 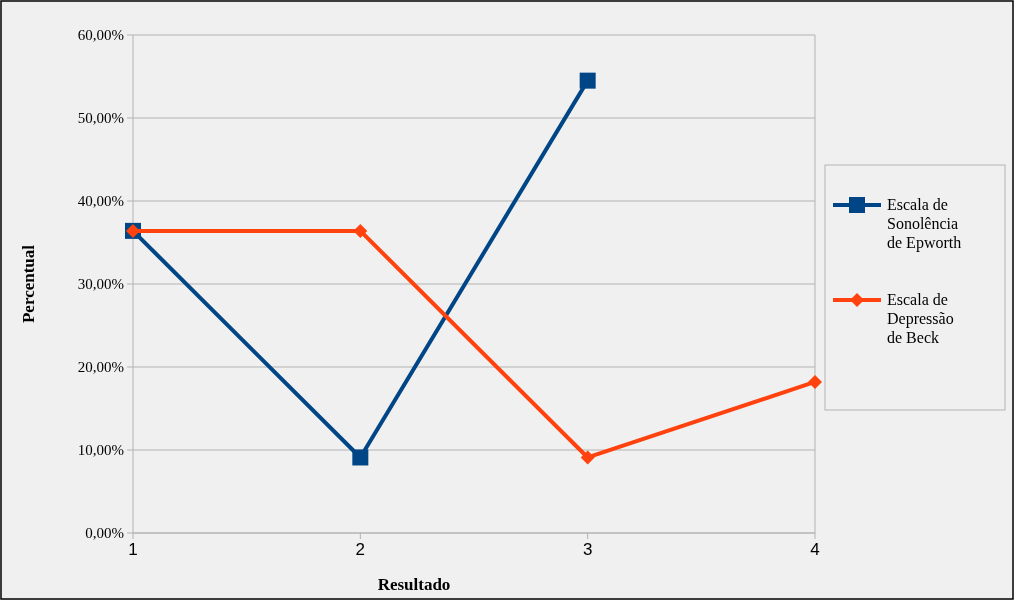 What do you see at coordinates (414, 584) in the screenshot?
I see `x-axis-title: Resultado` at bounding box center [414, 584].